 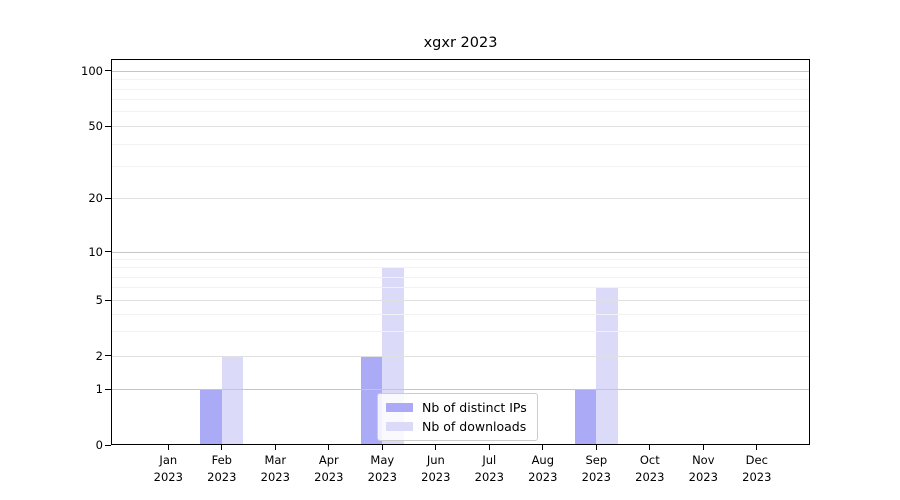 I want to click on x-tick-label: Jan 2023, so click(x=168, y=468).